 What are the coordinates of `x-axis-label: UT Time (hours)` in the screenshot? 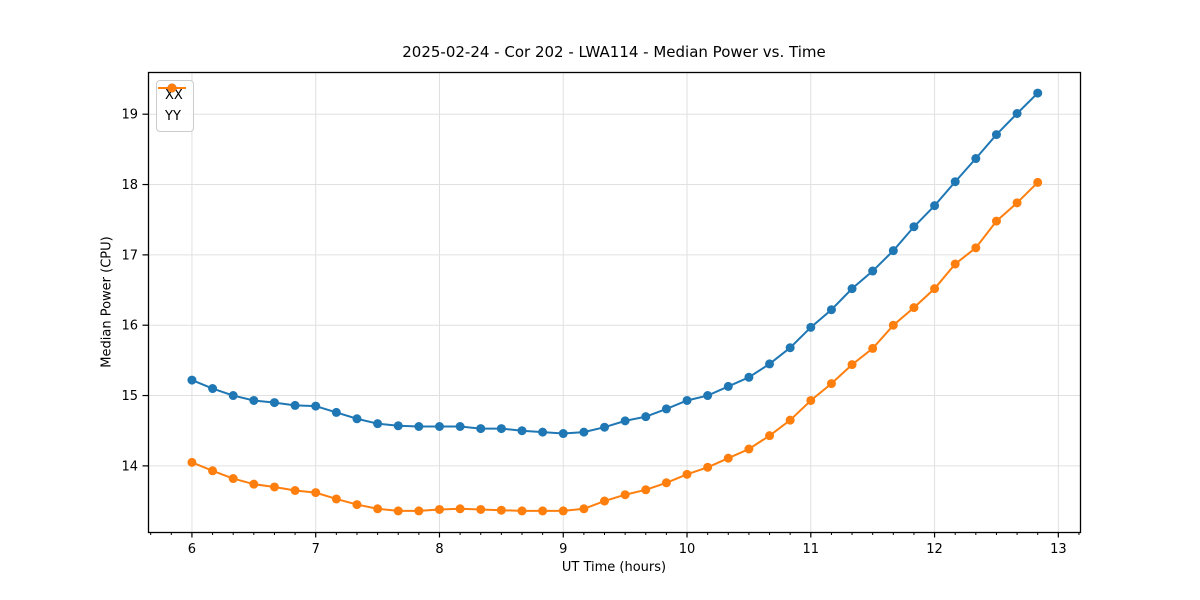 It's located at (614, 567).